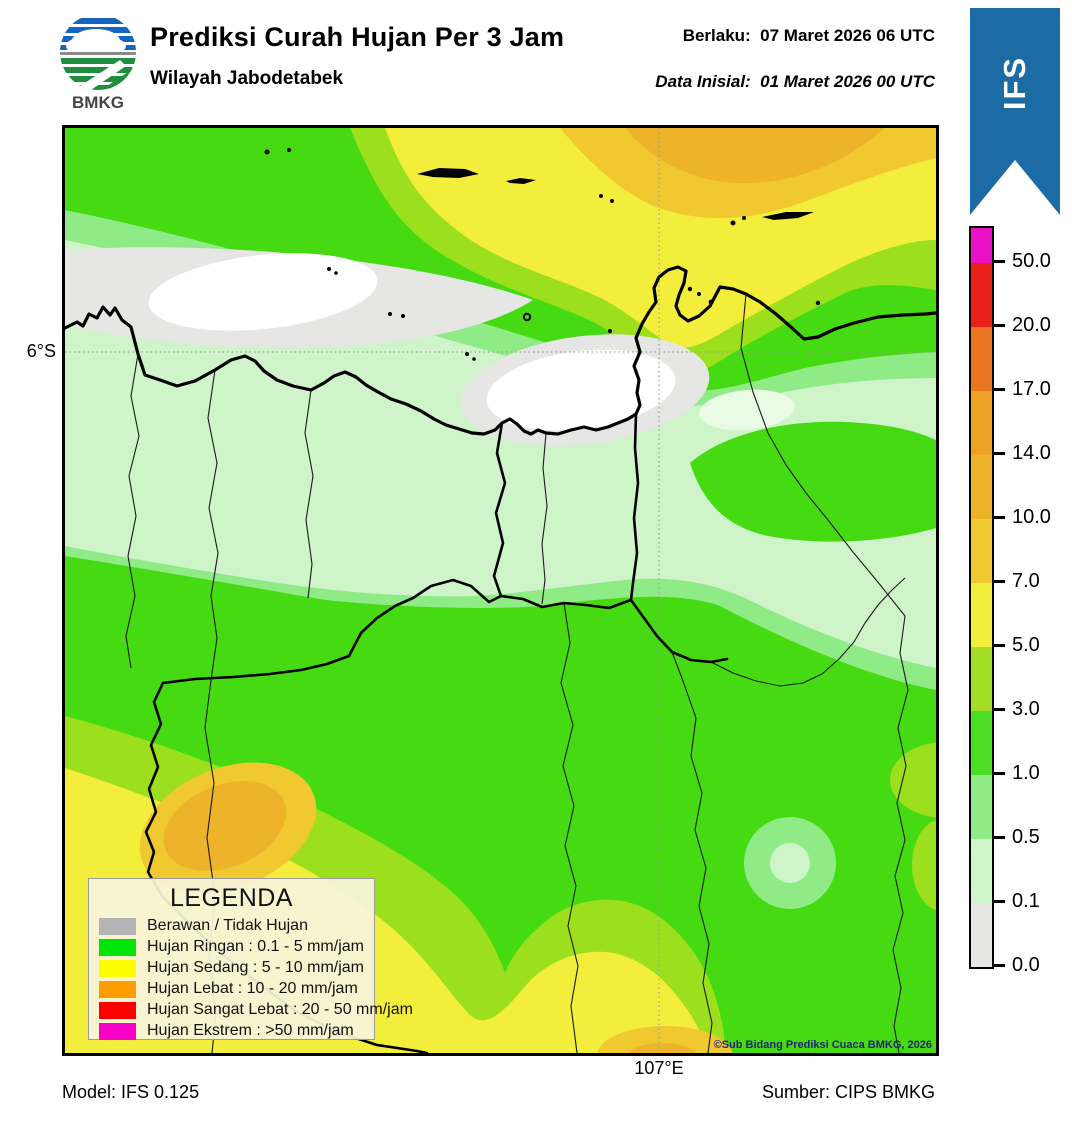 This screenshot has width=1072, height=1128. I want to click on init-time-line: Data Inisial: 01 Maret 2026 00 UTC, so click(795, 81).